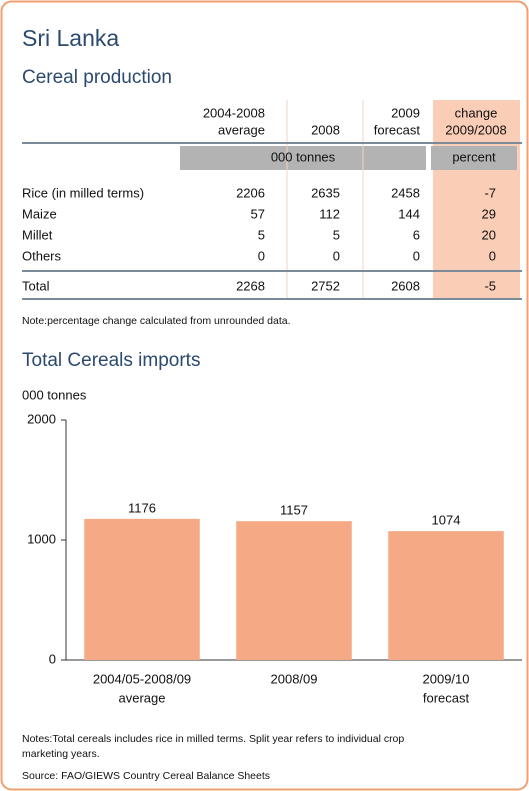  I want to click on row-label: Millet, so click(37, 234).